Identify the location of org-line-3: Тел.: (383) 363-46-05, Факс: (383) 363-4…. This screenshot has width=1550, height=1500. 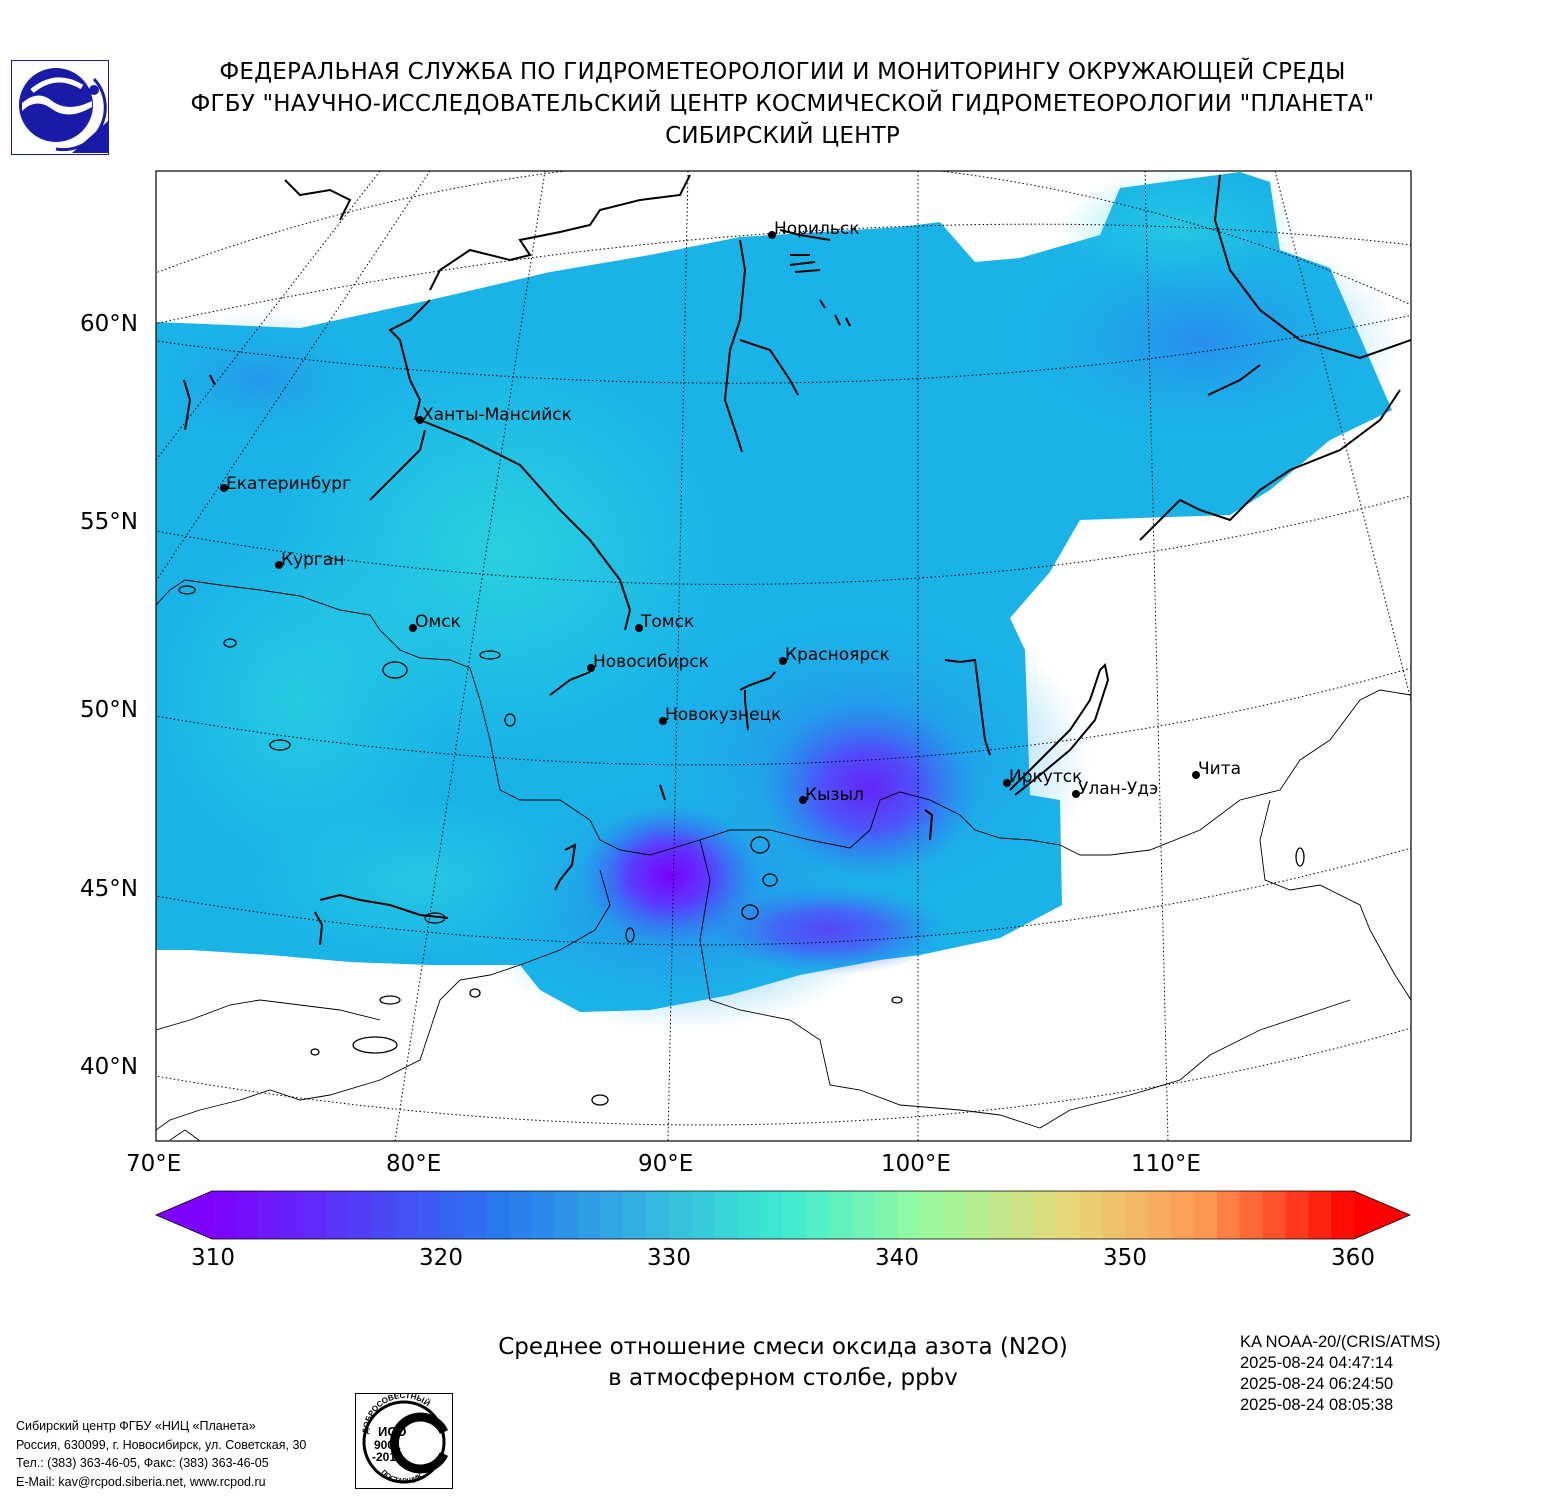
(142, 1463).